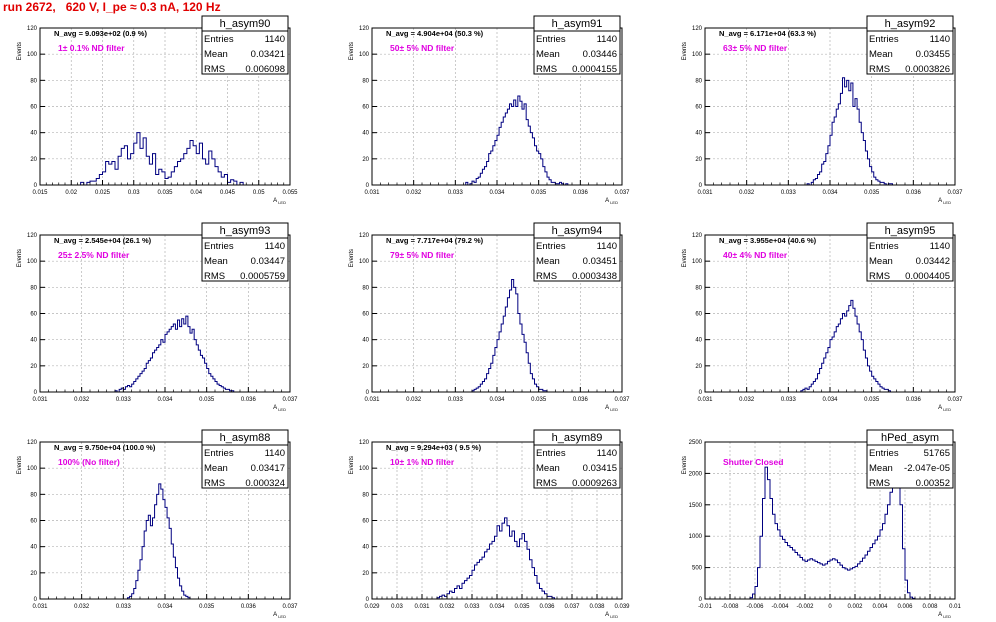 Image resolution: width=996 pixels, height=622 pixels. What do you see at coordinates (930, 607) in the screenshot?
I see `x-tick-label: 0.008` at bounding box center [930, 607].